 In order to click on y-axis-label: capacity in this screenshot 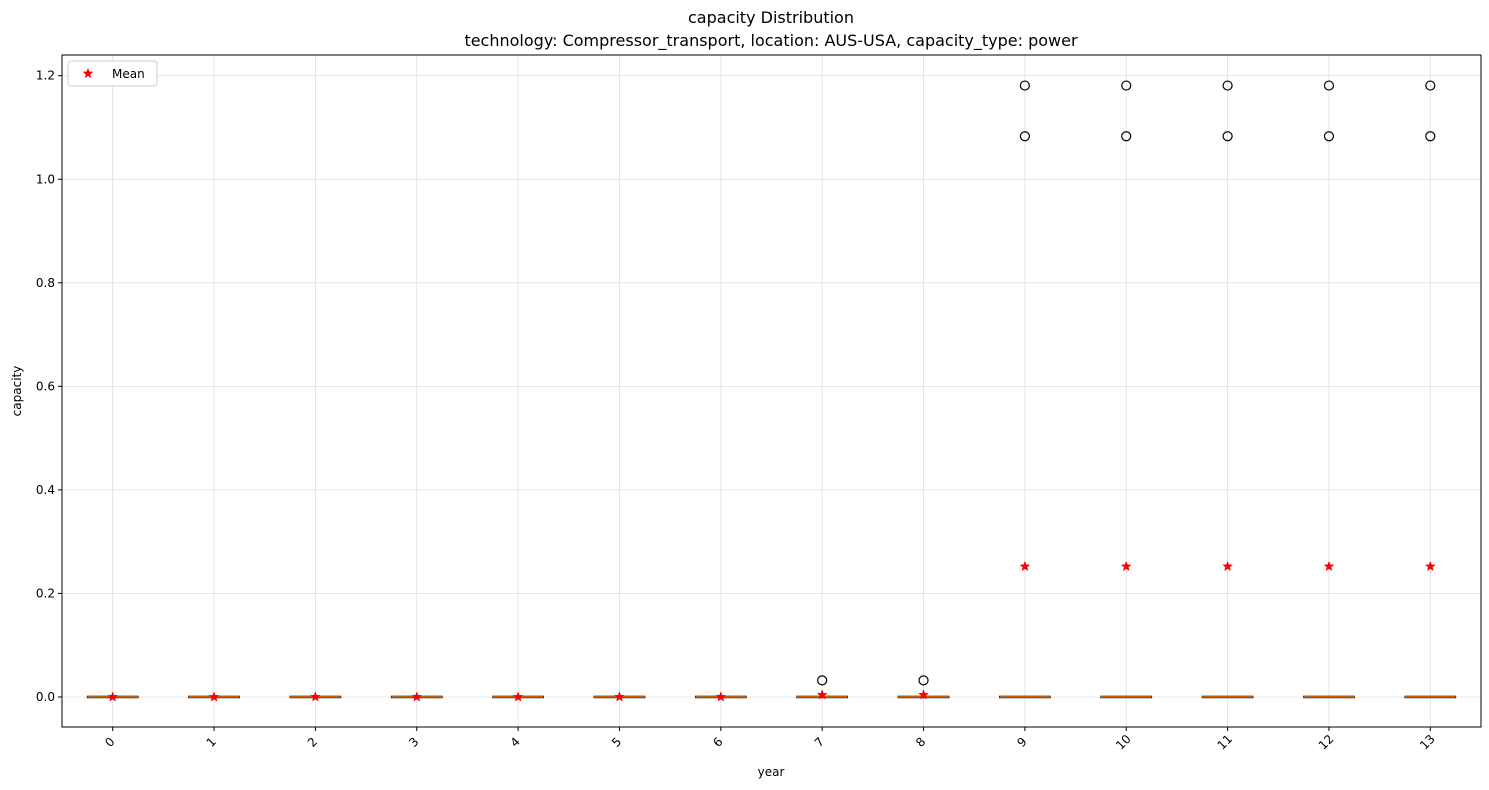, I will do `click(17, 391)`.